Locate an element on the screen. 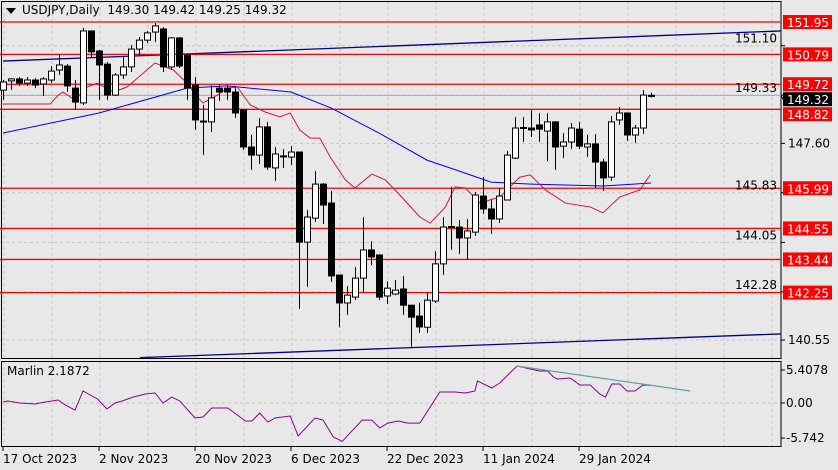 The height and width of the screenshot is (470, 838). indicator-axis-label: 0.00 is located at coordinates (799, 403).